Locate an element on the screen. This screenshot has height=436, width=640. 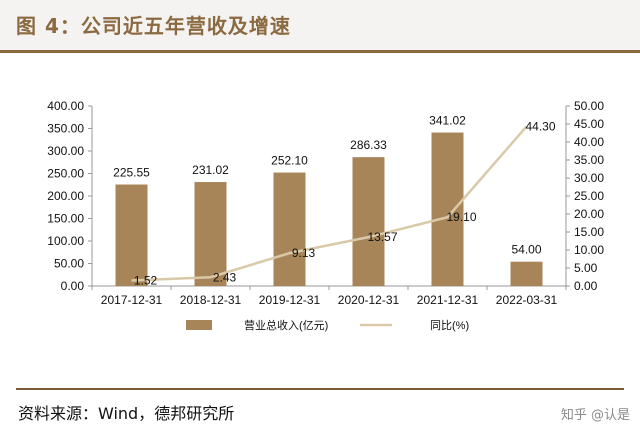
y-right-tick-label: 0.00 is located at coordinates (586, 286).